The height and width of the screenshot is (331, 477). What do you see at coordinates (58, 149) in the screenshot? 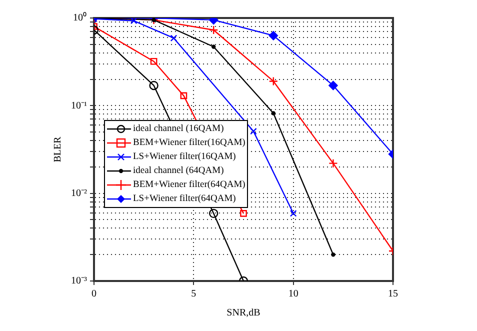
I see `y-axis-title: BLER` at bounding box center [58, 149].